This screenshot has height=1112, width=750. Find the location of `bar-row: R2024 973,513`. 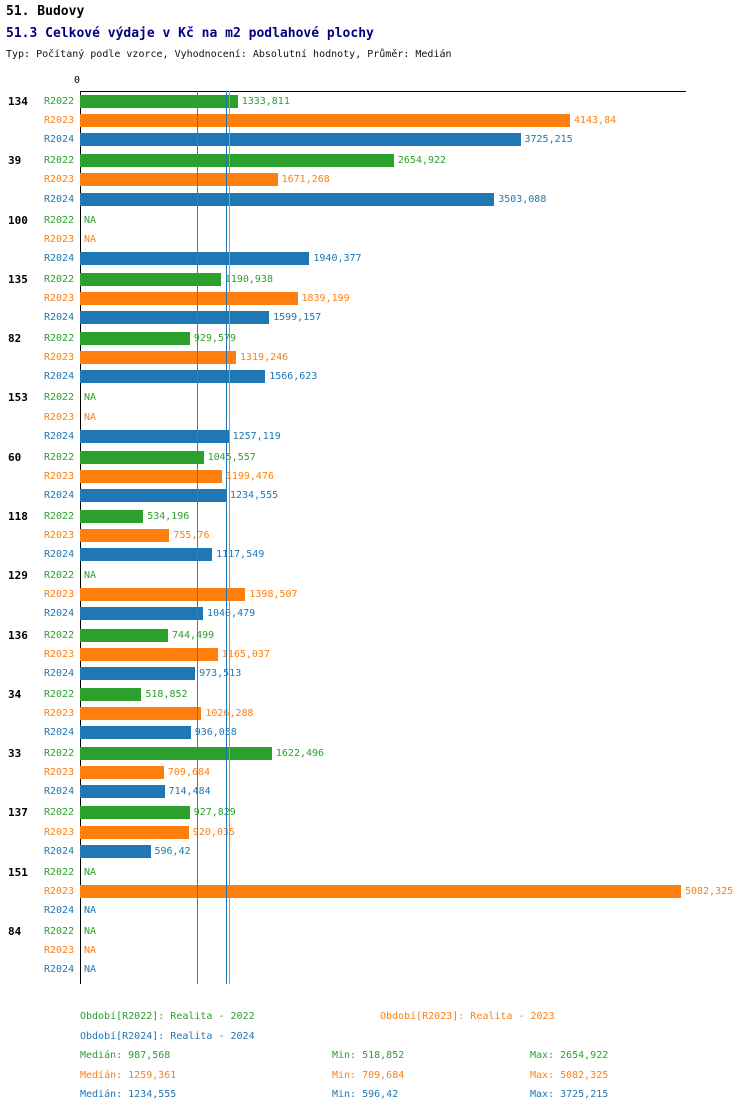

bar-row: R2024 973,513 is located at coordinates (375, 673).